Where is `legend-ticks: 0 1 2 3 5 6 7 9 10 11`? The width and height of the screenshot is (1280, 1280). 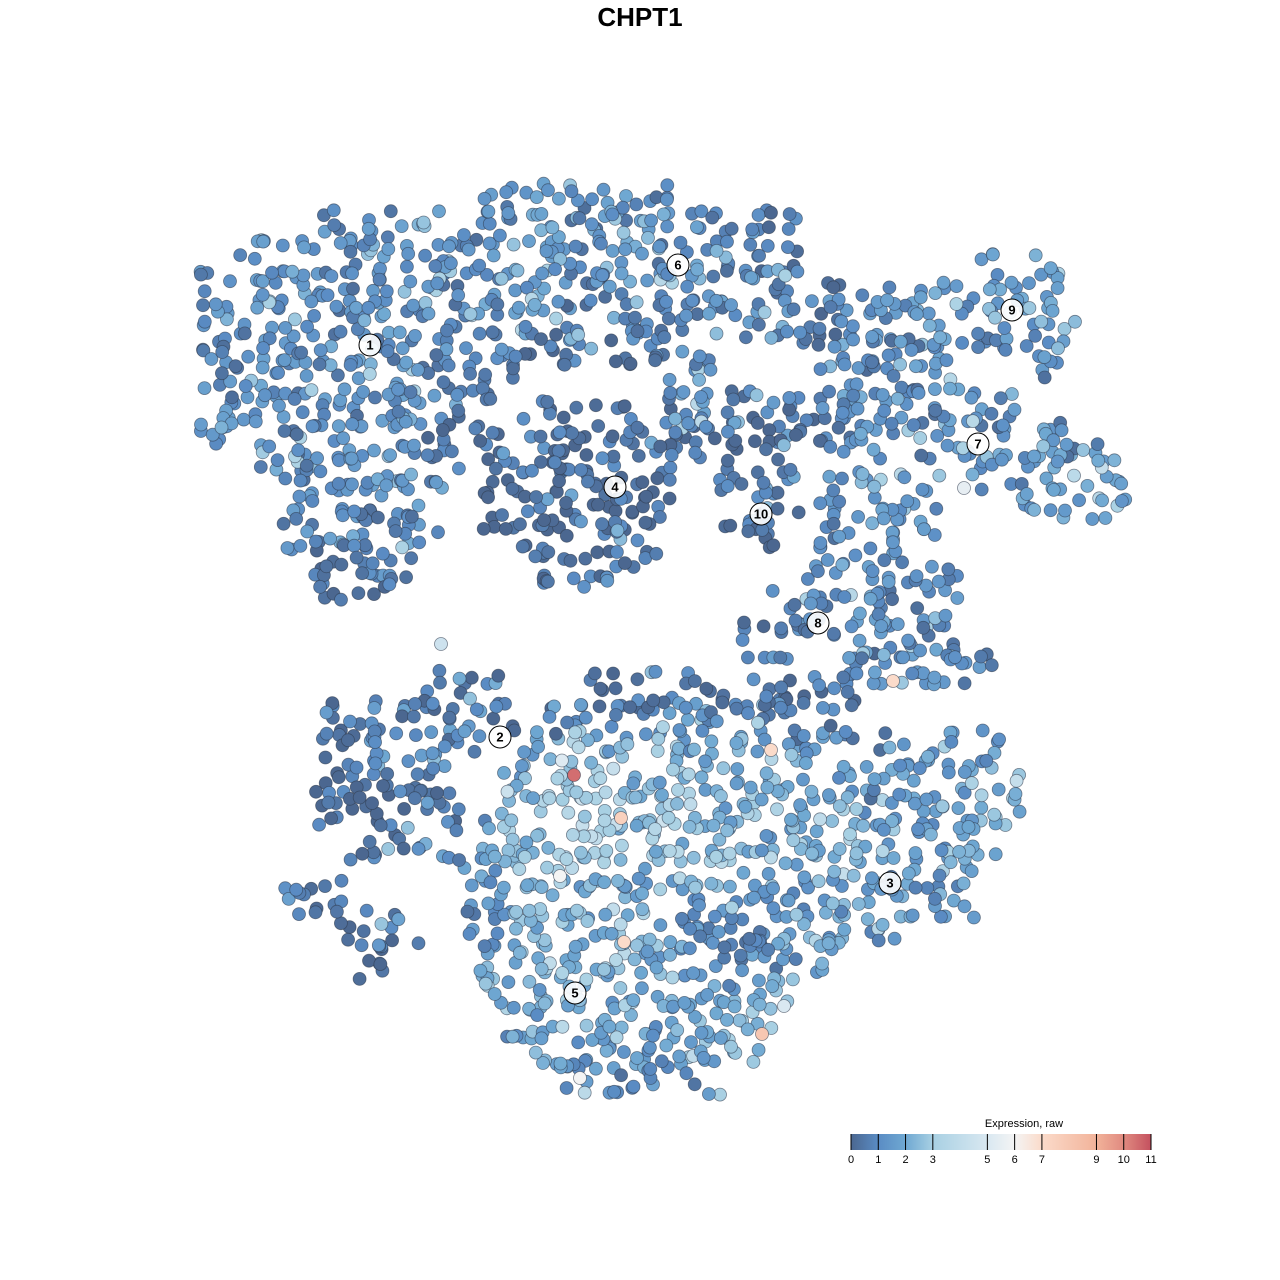
legend-ticks: 0 1 2 3 5 6 7 9 10 11 is located at coordinates (1002, 1150).